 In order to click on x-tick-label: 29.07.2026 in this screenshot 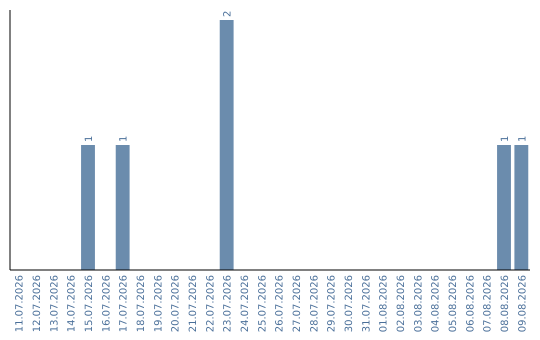, I will do `click(332, 303)`.